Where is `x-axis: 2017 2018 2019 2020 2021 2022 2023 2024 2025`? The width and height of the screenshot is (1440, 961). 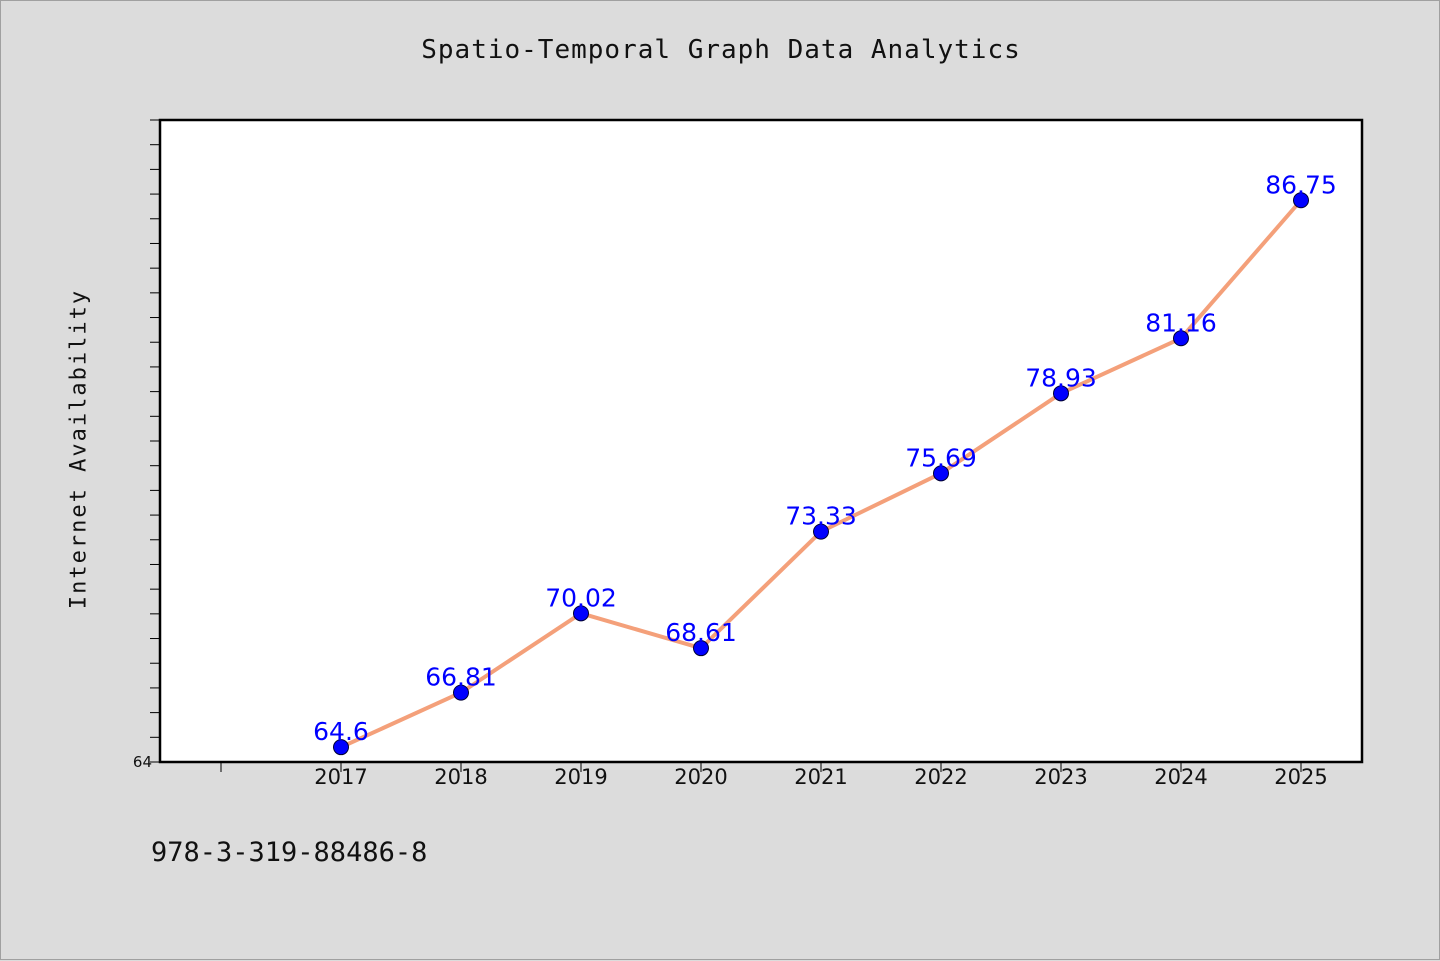 x-axis: 2017 2018 2019 2020 2021 2022 2023 2024 2025 is located at coordinates (774, 775).